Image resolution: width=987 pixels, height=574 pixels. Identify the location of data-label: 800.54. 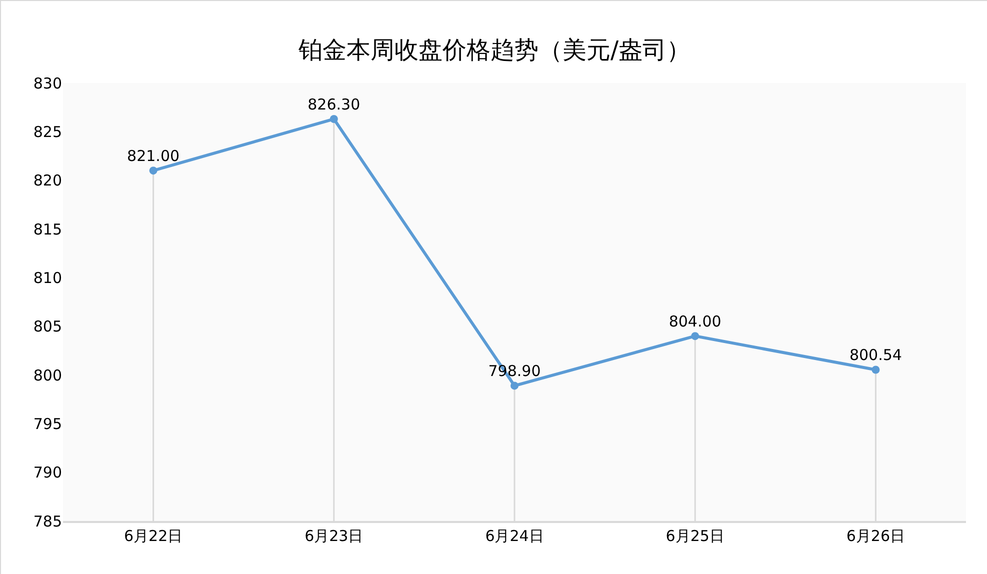
(875, 355).